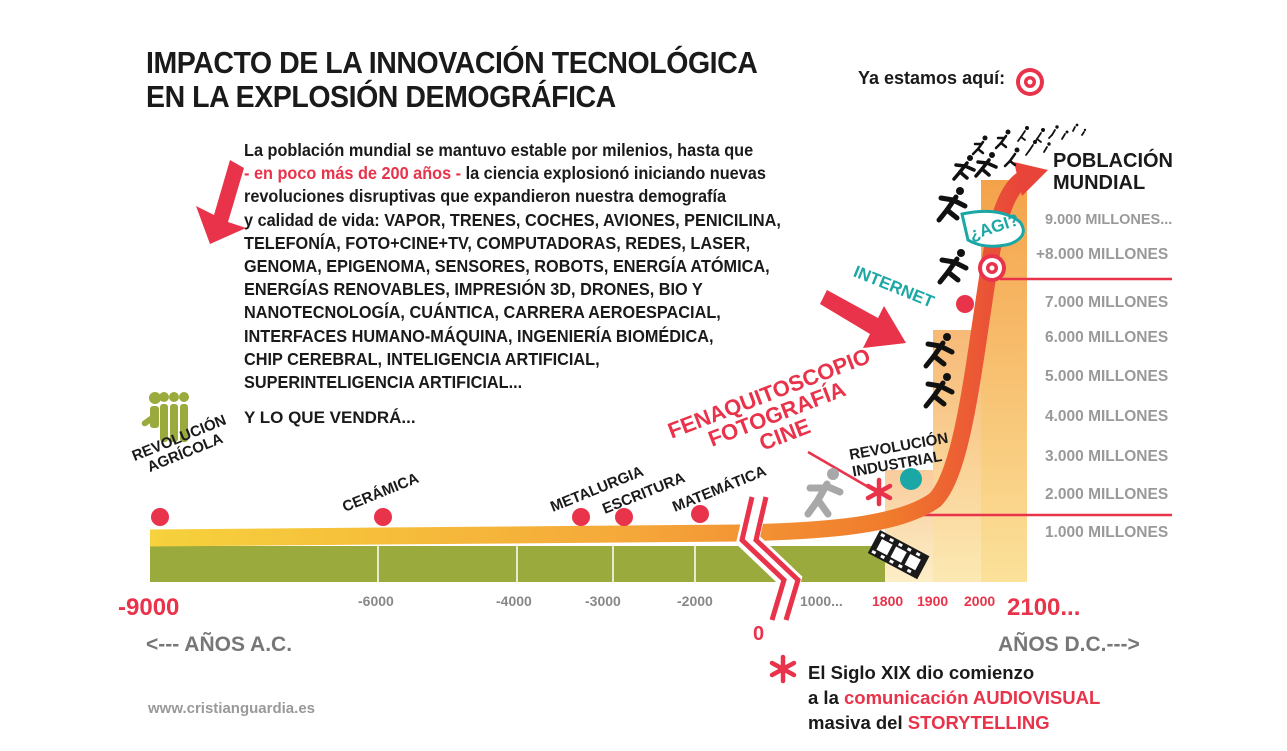 This screenshot has width=1287, height=751. What do you see at coordinates (1113, 161) in the screenshot?
I see `population-title-line-1: POBLACIÓN` at bounding box center [1113, 161].